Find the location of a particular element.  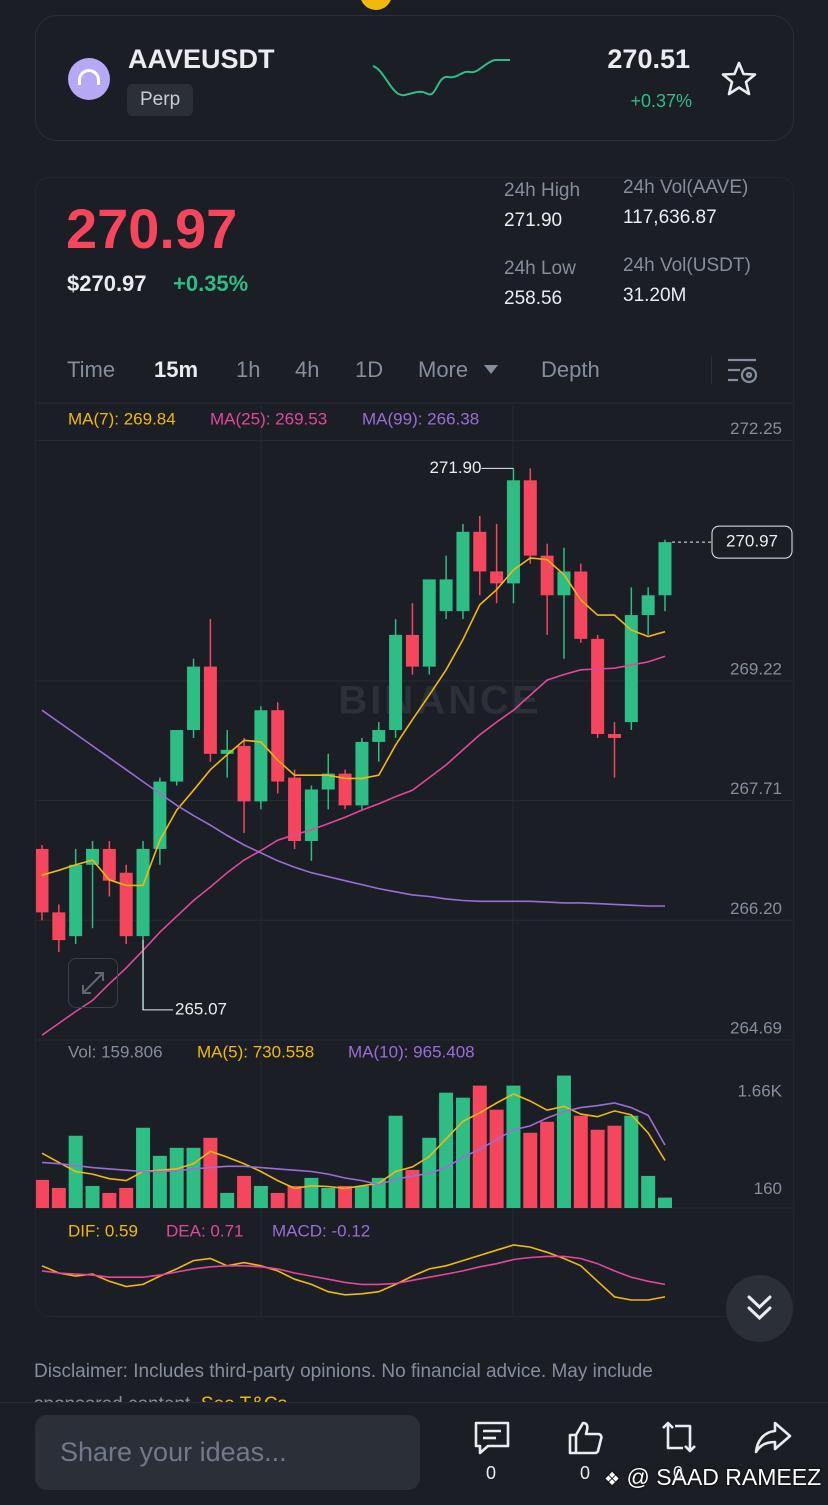

dropdown-arrow is located at coordinates (491, 369).